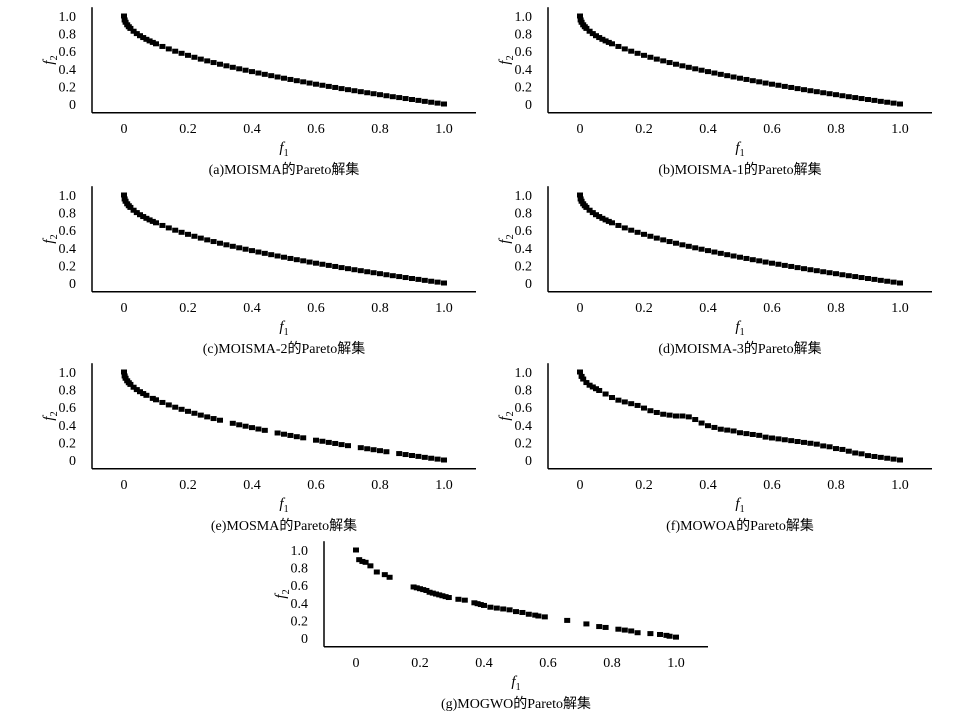  I want to click on subplot-title: (f)MOWOA的Pareto解集, so click(740, 525).